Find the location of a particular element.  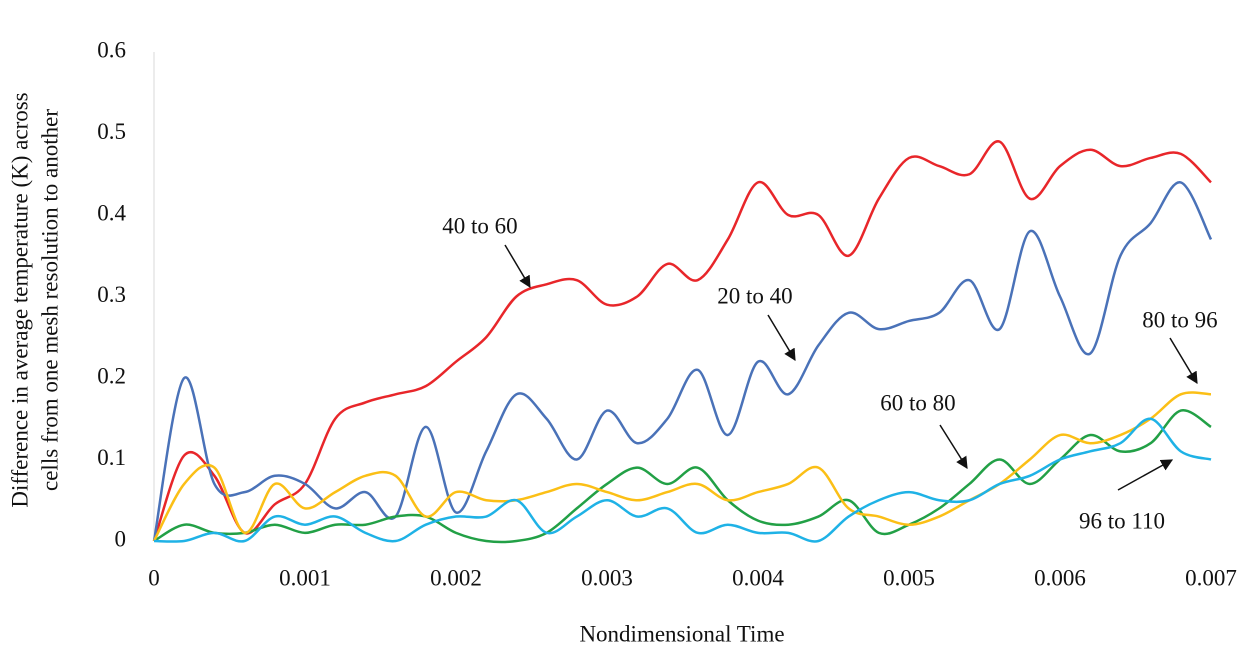

series-annotation: 20 to 40 is located at coordinates (754, 295).